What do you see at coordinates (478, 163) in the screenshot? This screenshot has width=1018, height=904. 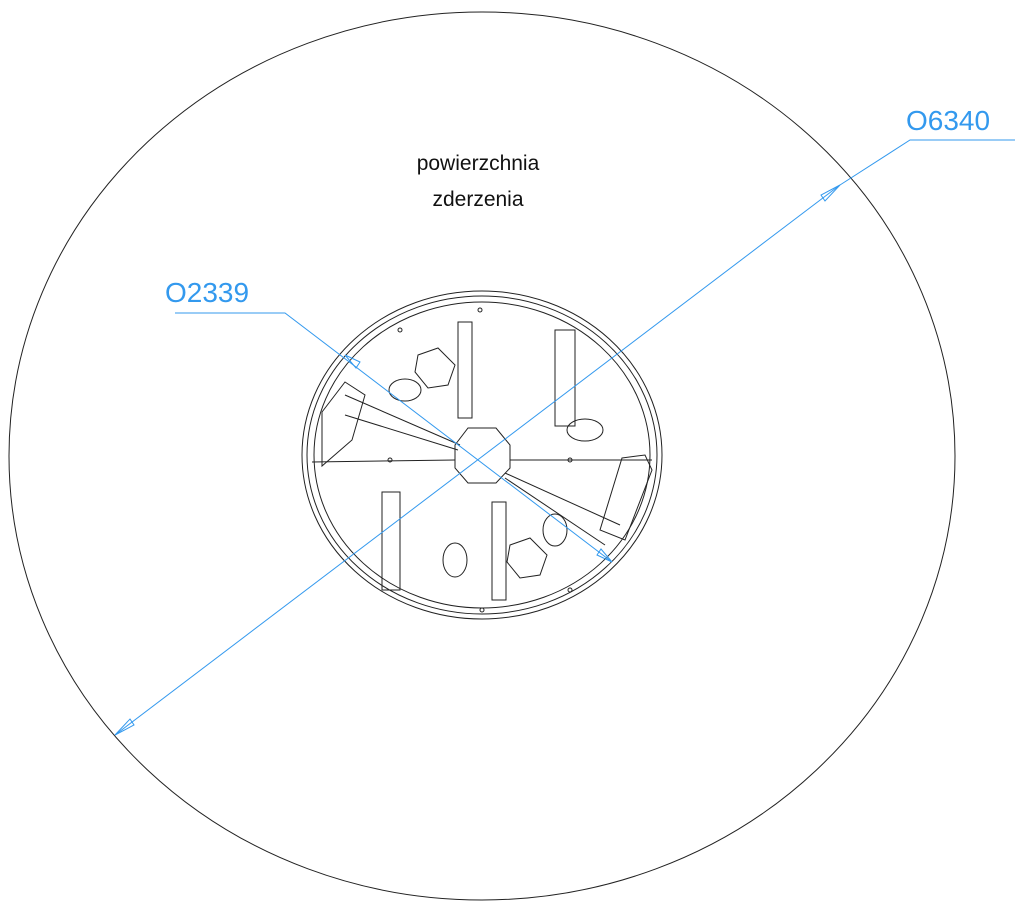 I see `surface-label: powierzchnia` at bounding box center [478, 163].